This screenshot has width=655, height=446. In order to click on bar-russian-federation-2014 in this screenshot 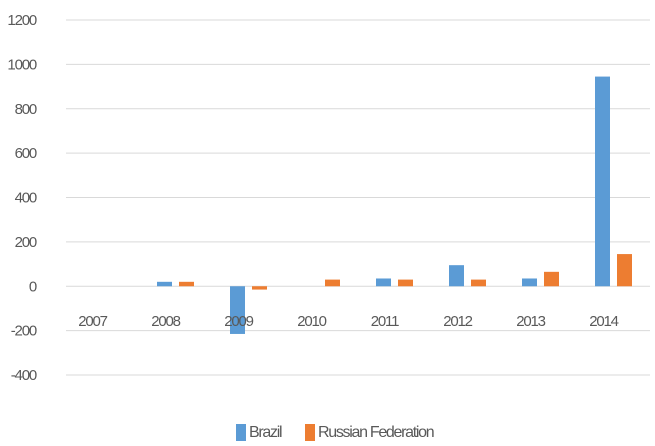, I will do `click(624, 270)`.